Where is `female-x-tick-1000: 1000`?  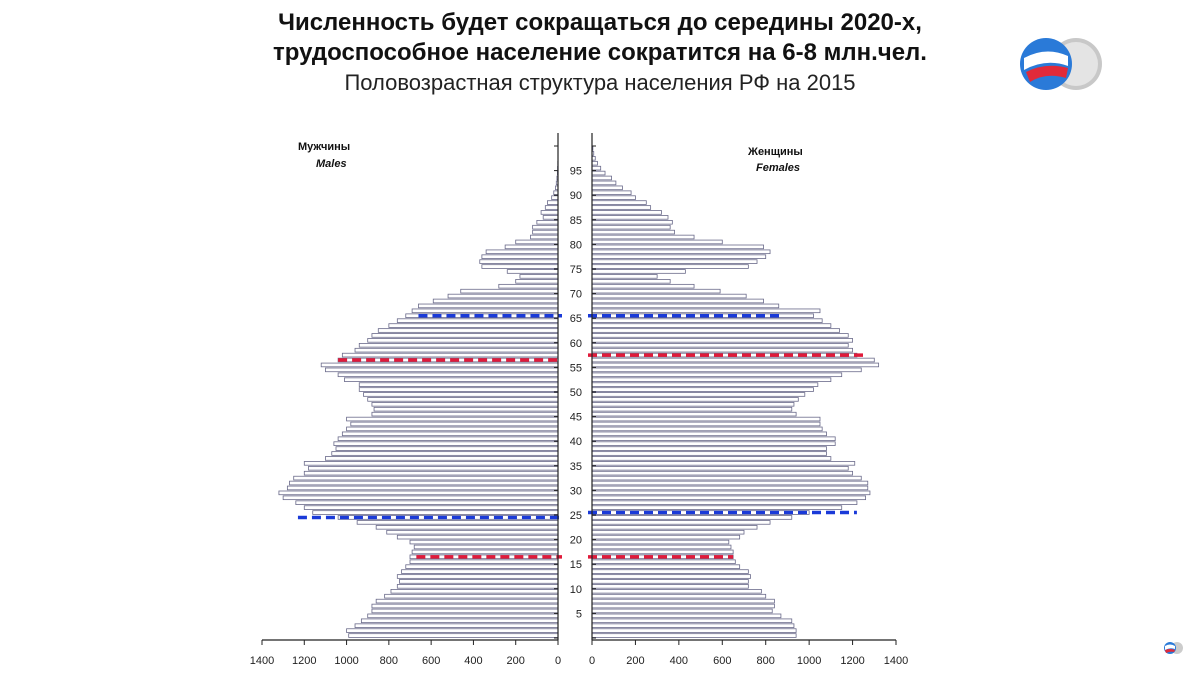 female-x-tick-1000: 1000 is located at coordinates (809, 661).